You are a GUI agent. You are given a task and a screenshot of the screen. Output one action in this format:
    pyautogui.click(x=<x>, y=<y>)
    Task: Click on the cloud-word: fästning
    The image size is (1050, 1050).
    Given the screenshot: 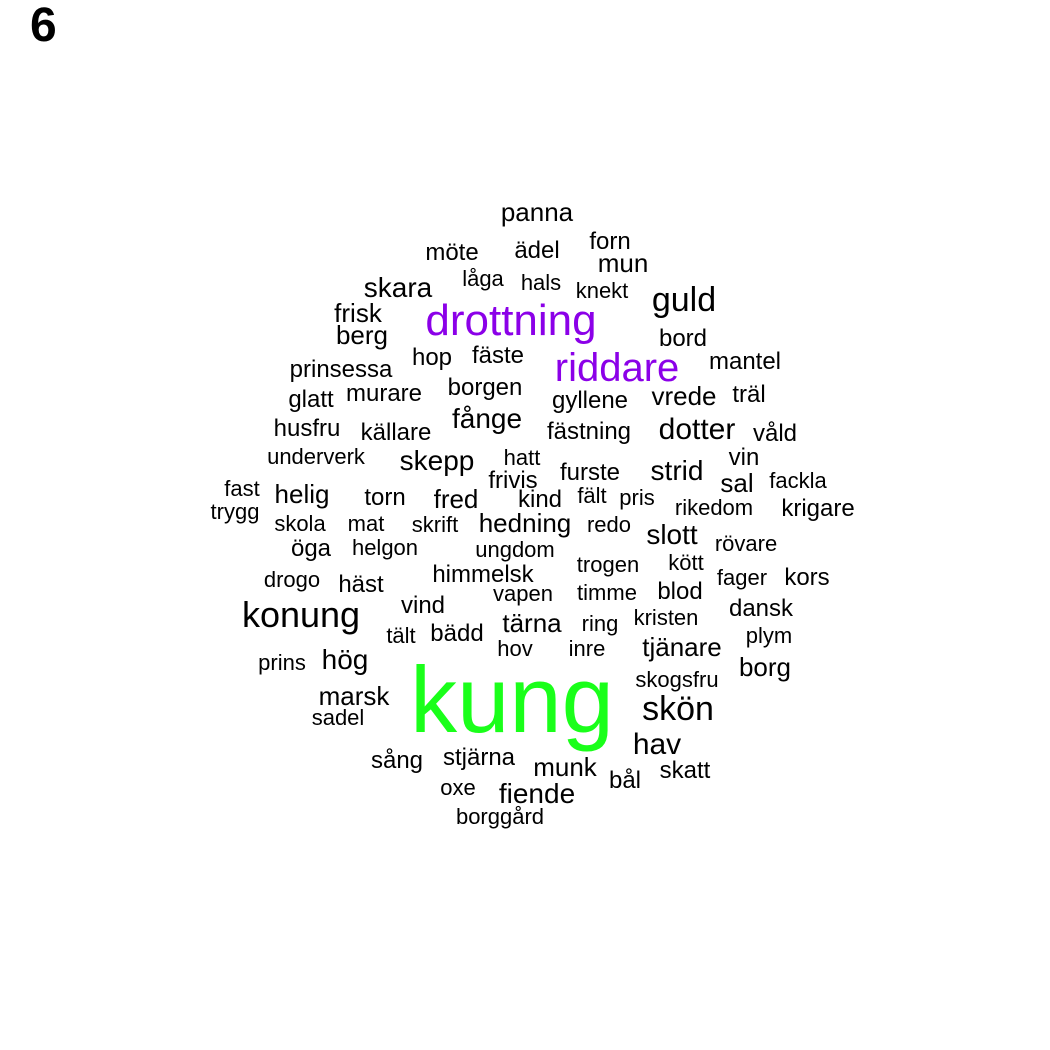 What is the action you would take?
    pyautogui.click(x=589, y=431)
    